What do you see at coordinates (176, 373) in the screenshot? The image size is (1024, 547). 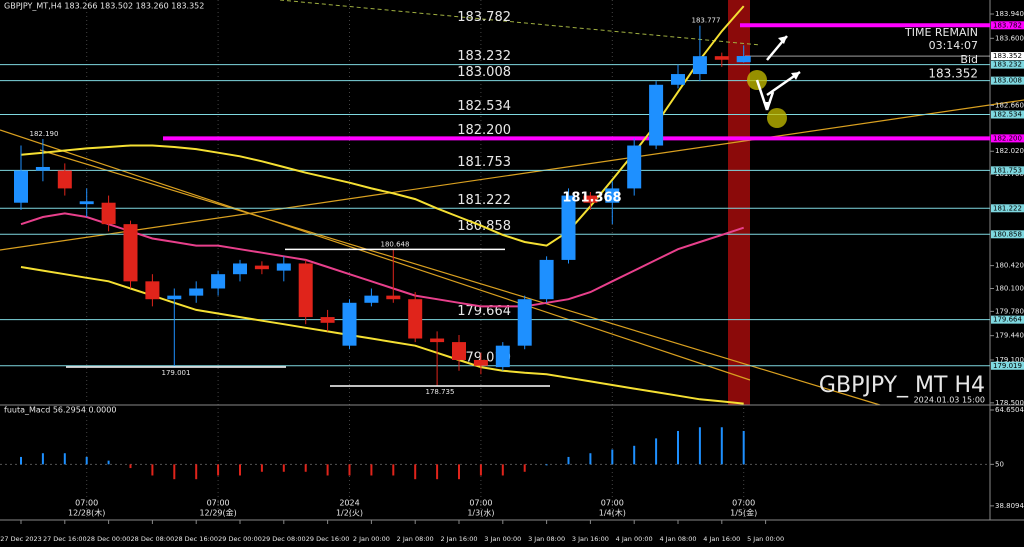 I see `annotation: 179.001` at bounding box center [176, 373].